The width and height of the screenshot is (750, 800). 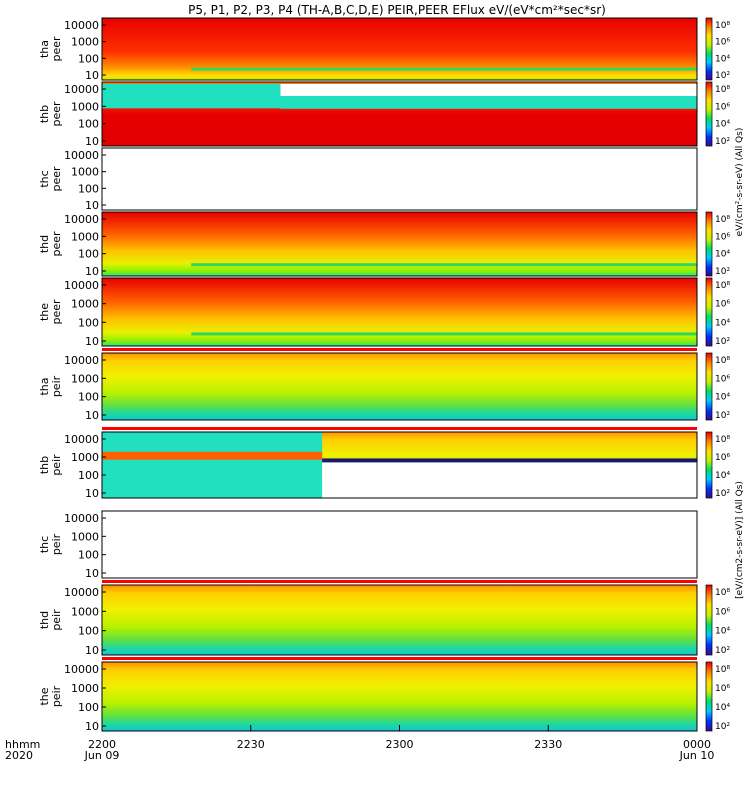 What do you see at coordinates (400, 744) in the screenshot?
I see `x-tick-label: 2300` at bounding box center [400, 744].